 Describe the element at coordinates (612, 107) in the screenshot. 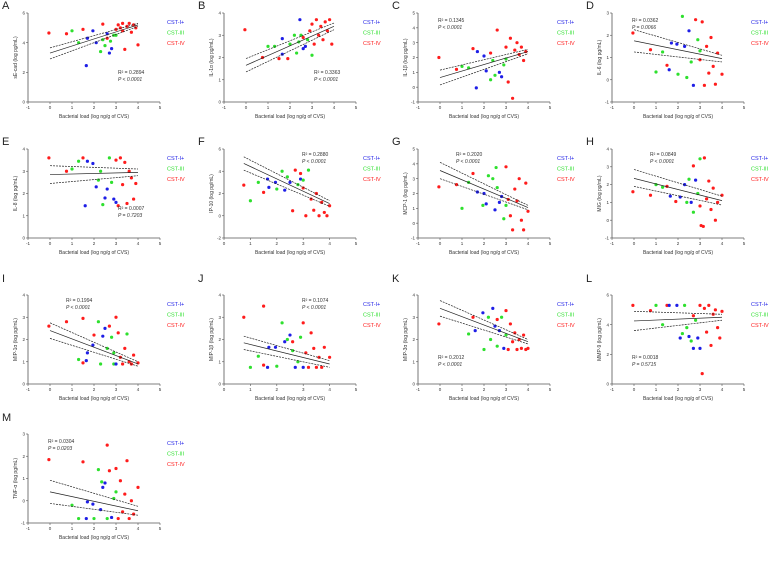

I see `x-tick-label: -1` at that location.